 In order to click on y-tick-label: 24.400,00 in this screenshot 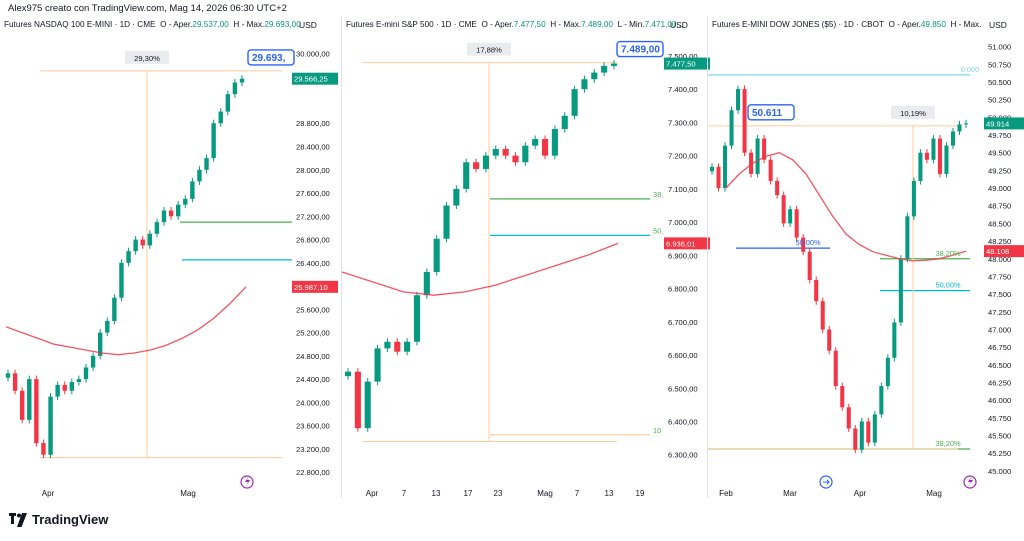, I will do `click(313, 379)`.